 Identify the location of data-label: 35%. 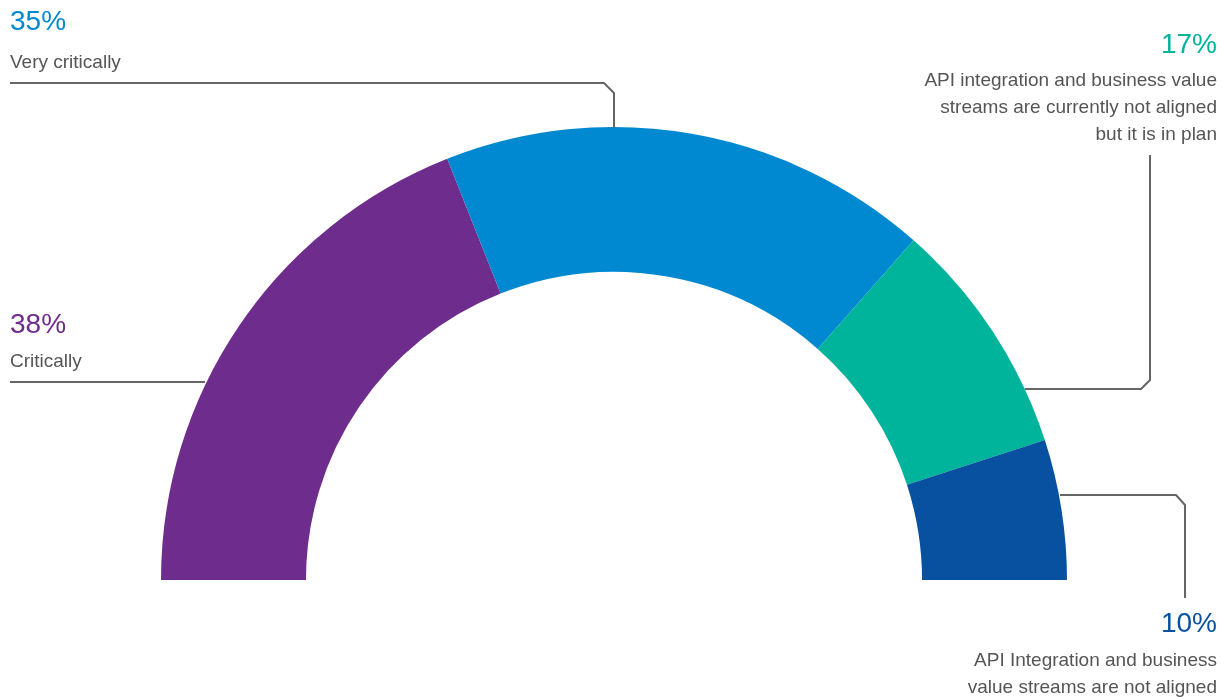
(38, 20).